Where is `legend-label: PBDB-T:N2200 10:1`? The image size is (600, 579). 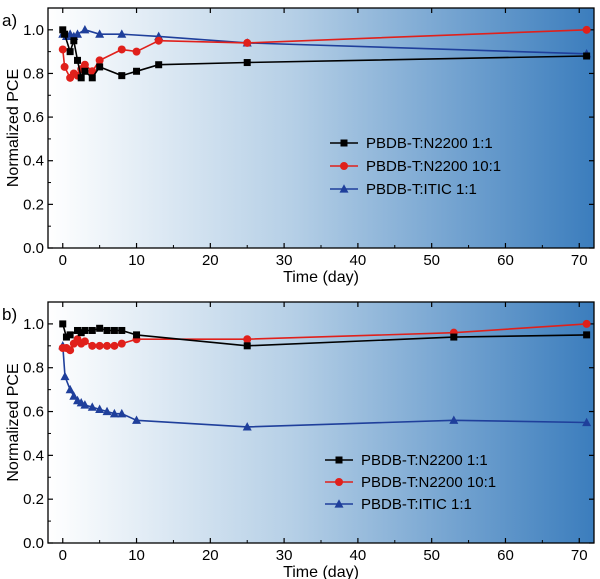 legend-label: PBDB-T:N2200 10:1 is located at coordinates (428, 482).